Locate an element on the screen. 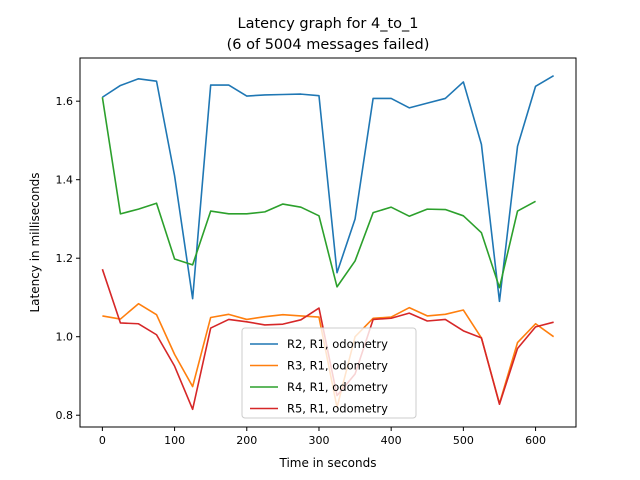  y-axis-label: Latency in milliseconds is located at coordinates (35, 242).